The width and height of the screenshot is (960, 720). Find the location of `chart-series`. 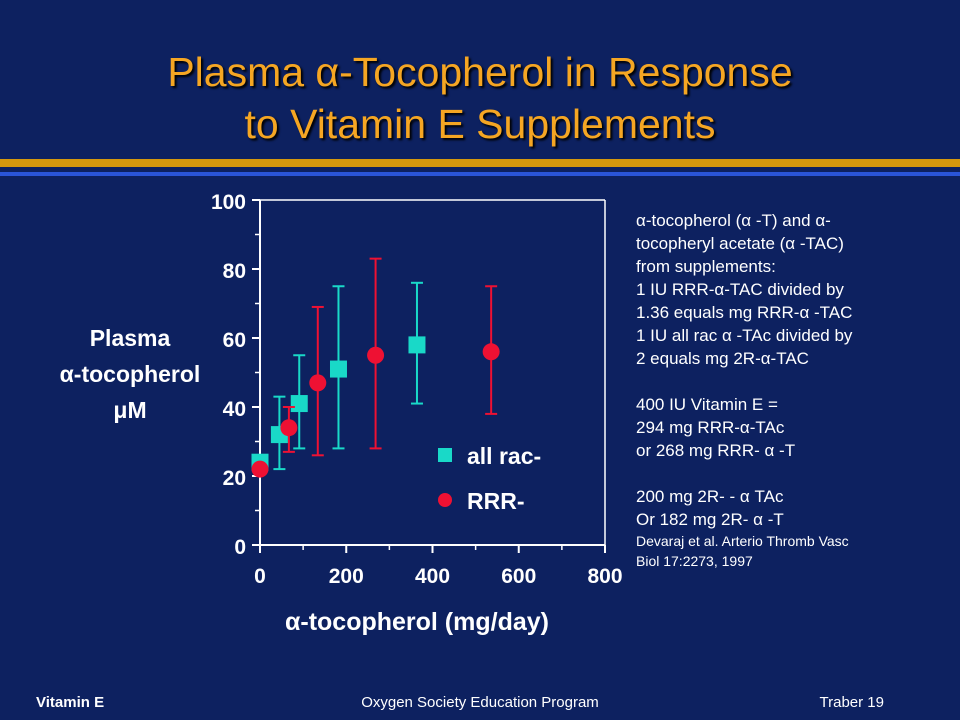

chart-series is located at coordinates (375, 367).